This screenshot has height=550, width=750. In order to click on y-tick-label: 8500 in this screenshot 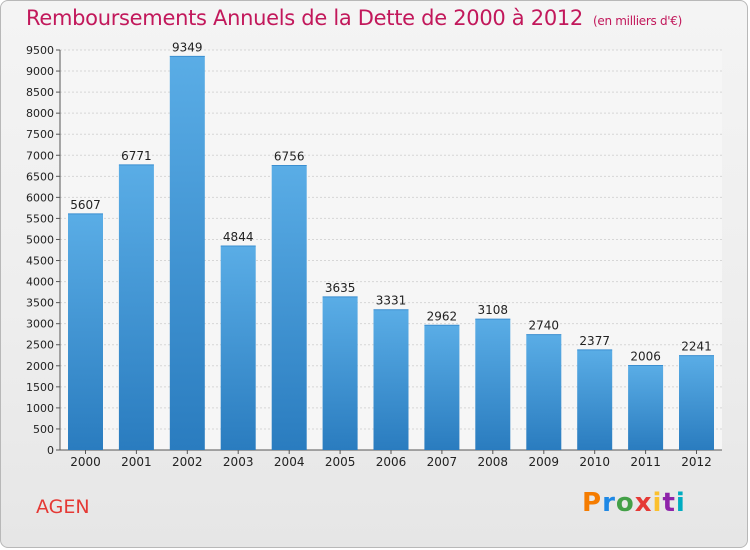, I will do `click(40, 92)`.